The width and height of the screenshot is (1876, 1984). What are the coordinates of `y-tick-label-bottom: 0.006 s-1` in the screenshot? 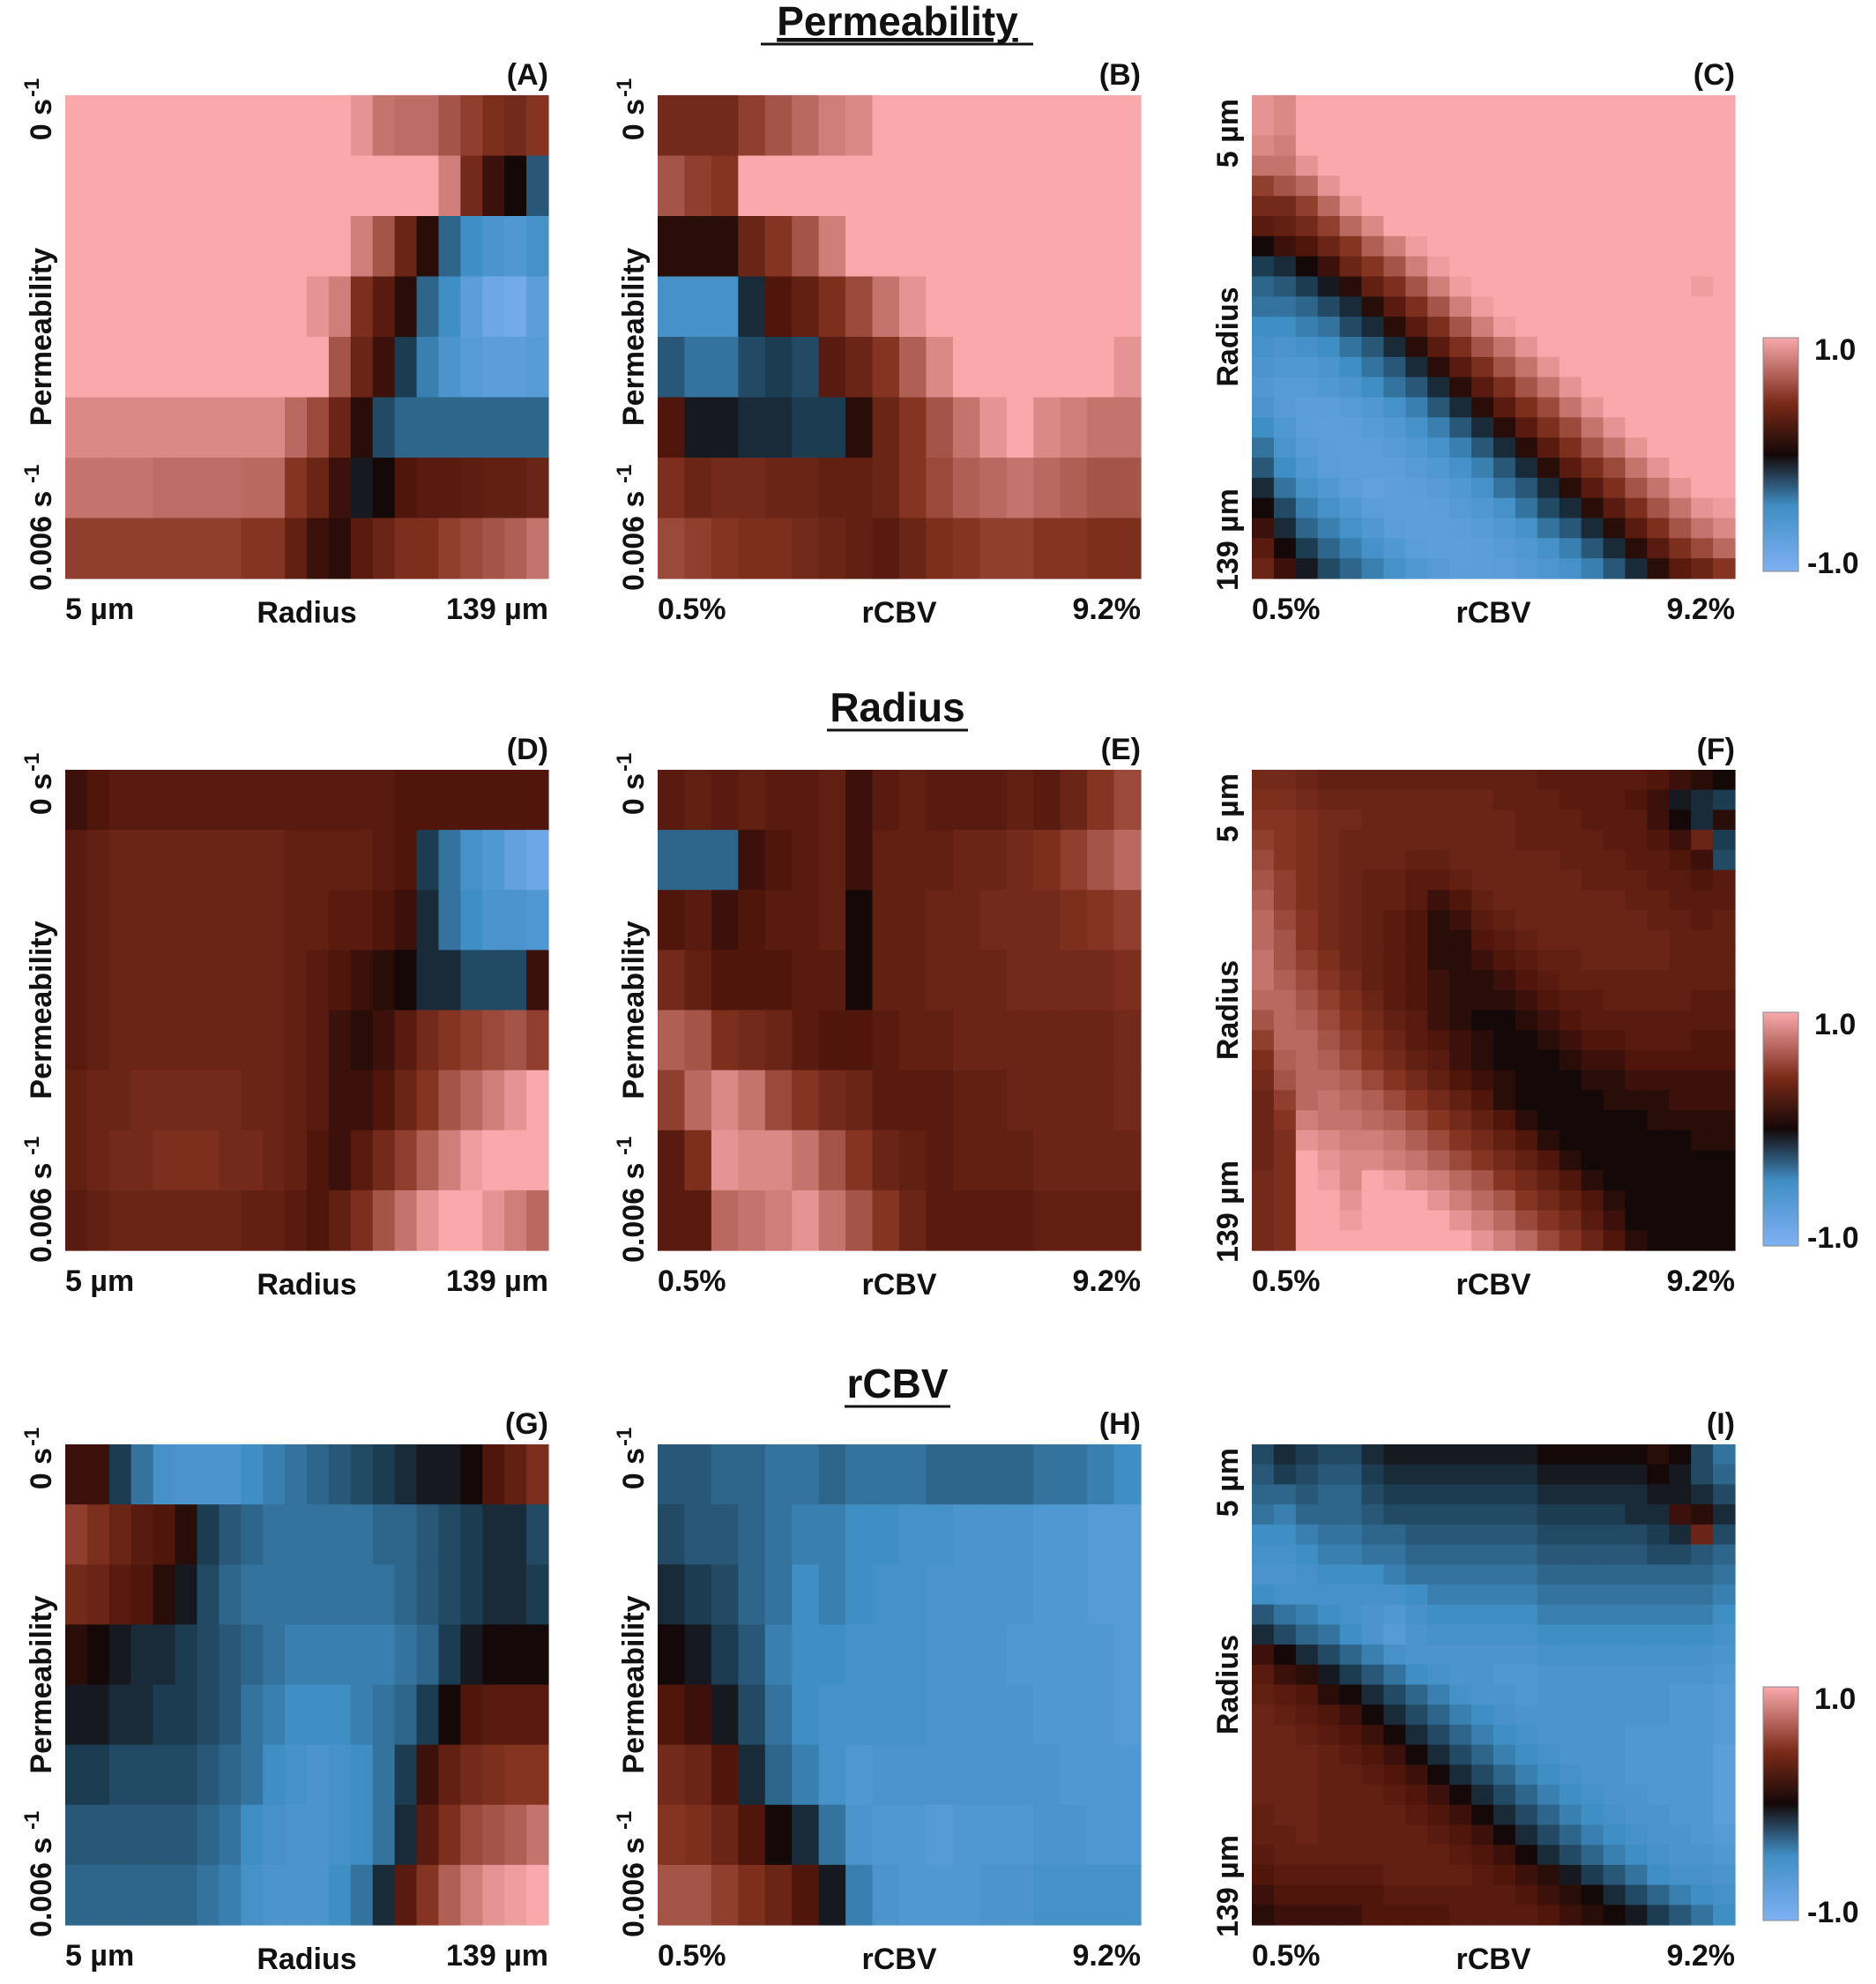 It's located at (632, 1874).